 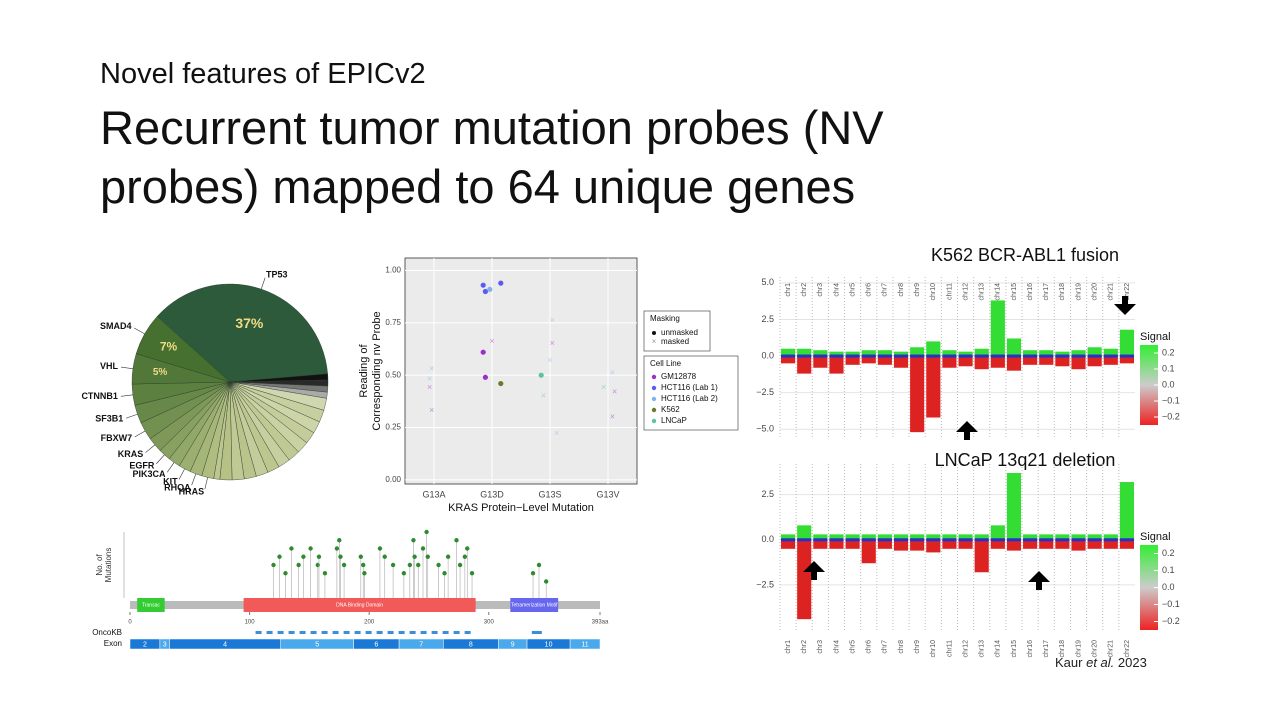 I want to click on chr-label: chr10, so click(x=933, y=649).